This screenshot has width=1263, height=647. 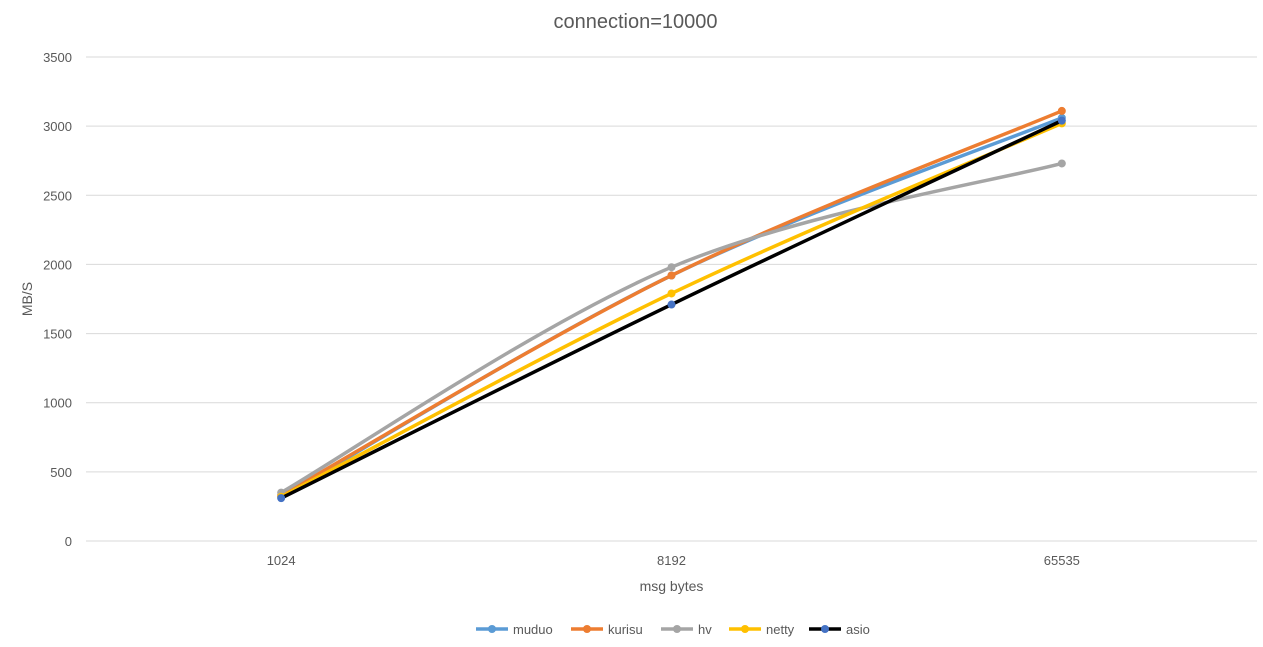 What do you see at coordinates (57, 264) in the screenshot?
I see `y-tick-label: 2000` at bounding box center [57, 264].